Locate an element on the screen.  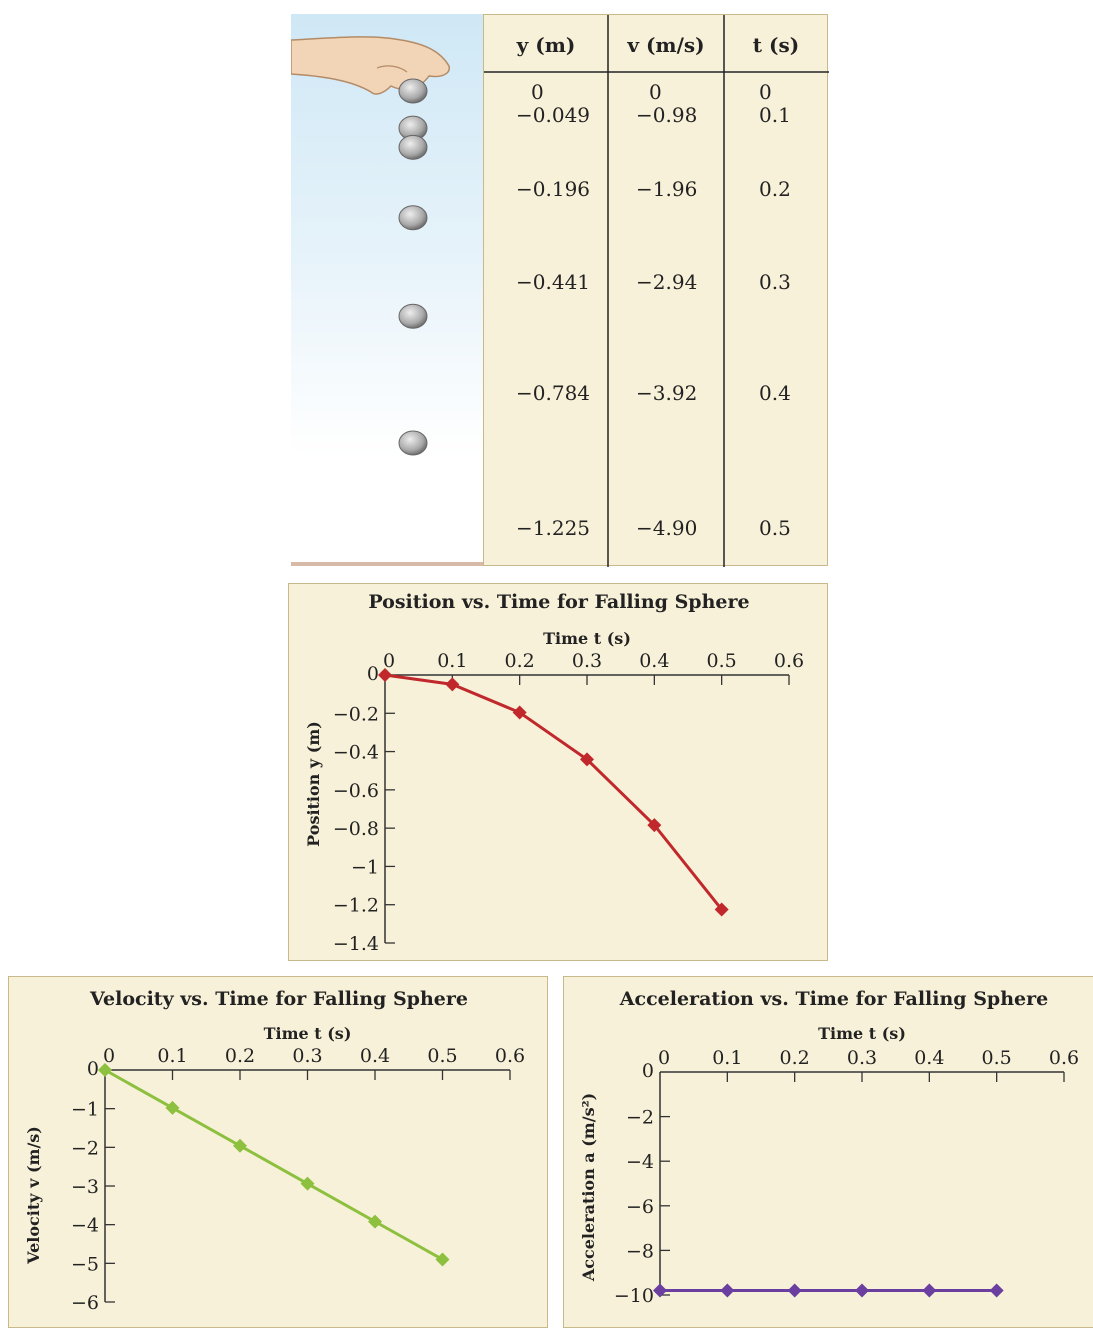
chart-title: Acceleration vs. Time for Falling Sphere is located at coordinates (833, 999).